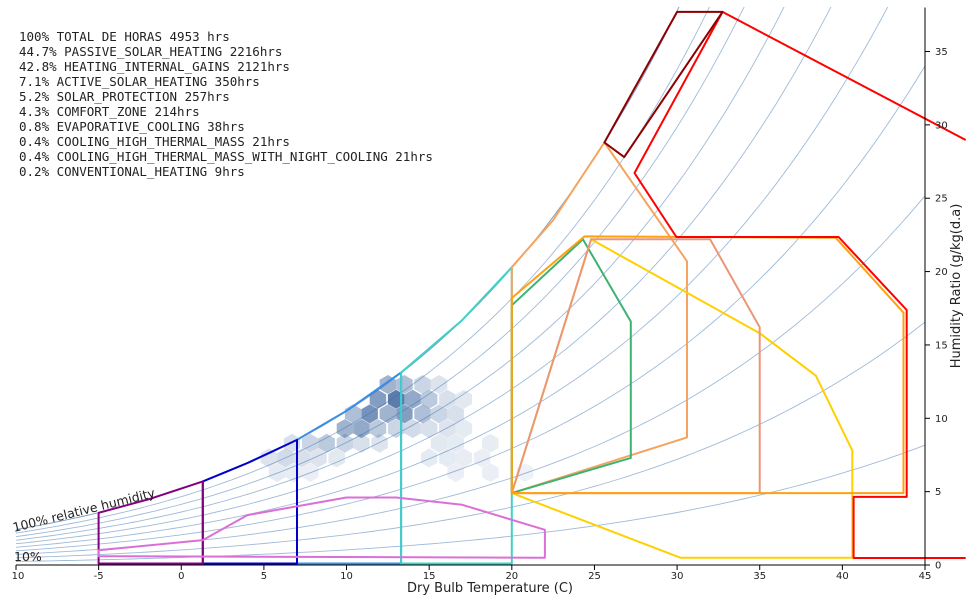 The image size is (970, 602). I want to click on x-tick-label: 45, so click(925, 576).